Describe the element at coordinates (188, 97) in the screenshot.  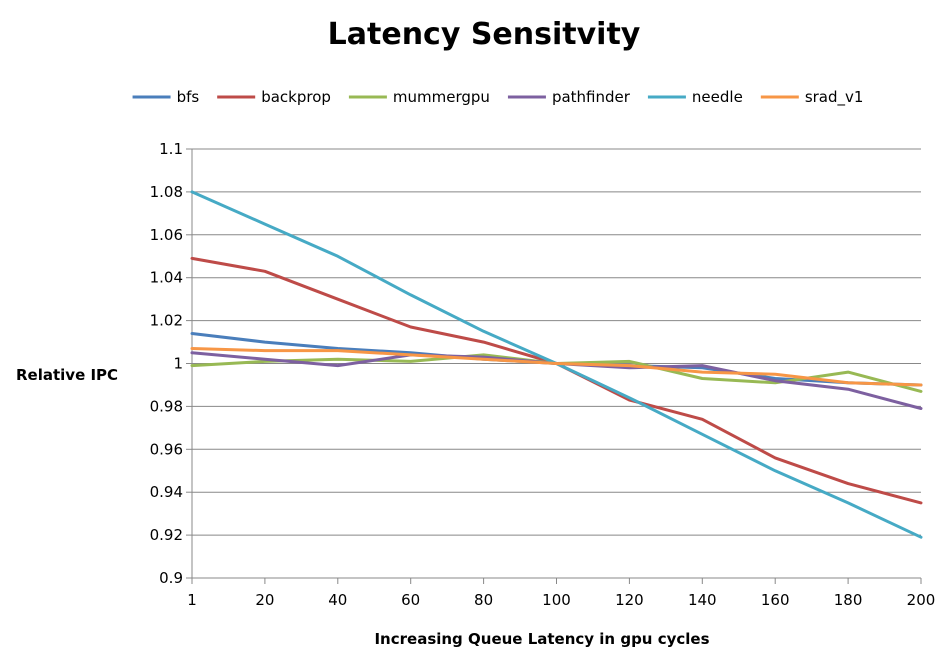
I see `legend-label-bfs: bfs` at that location.